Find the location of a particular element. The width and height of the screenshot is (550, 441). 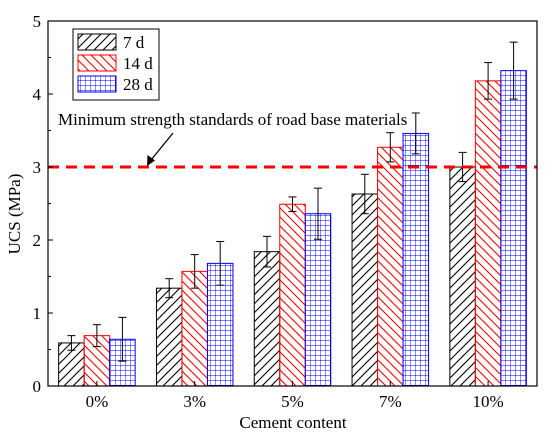

legend-label: 28 d is located at coordinates (138, 84).